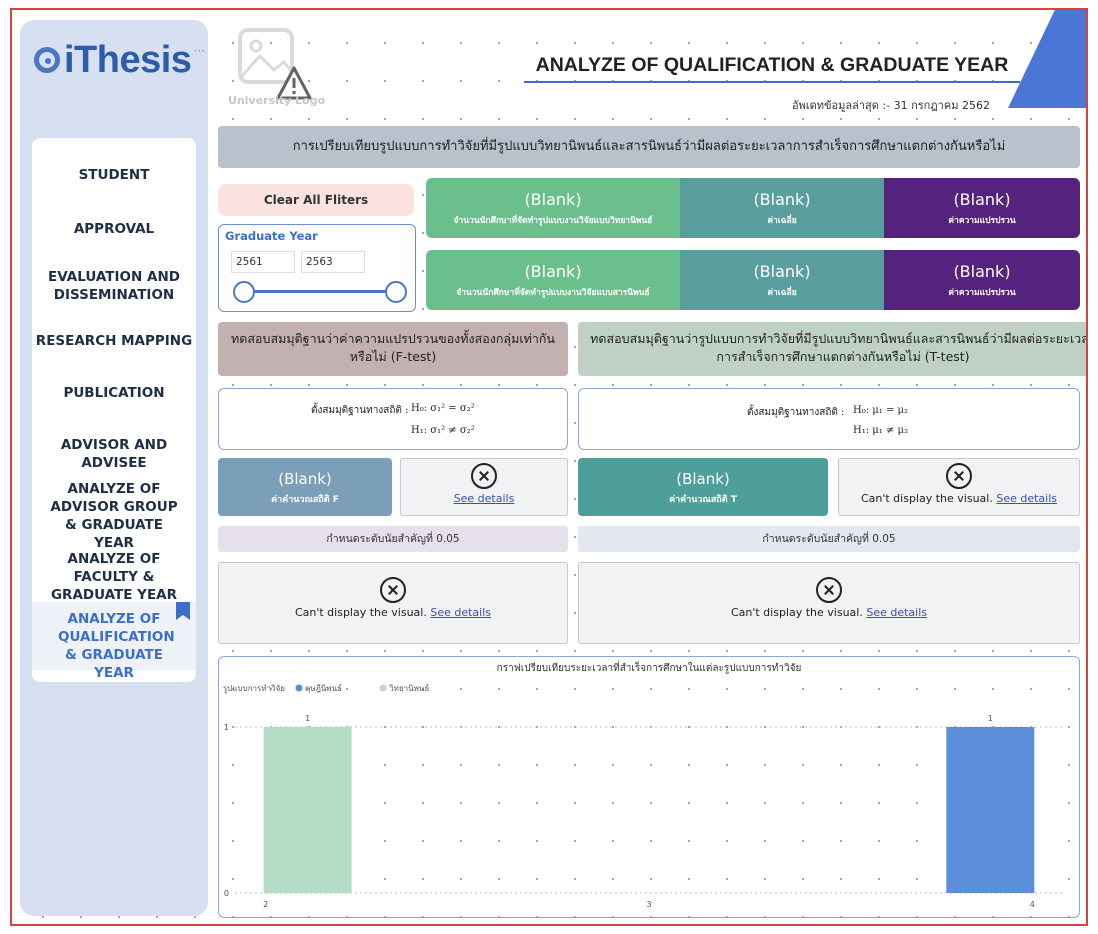 This screenshot has width=1098, height=934. I want to click on f-statistic-label: ค่าคำนวณสถิติ F, so click(305, 500).